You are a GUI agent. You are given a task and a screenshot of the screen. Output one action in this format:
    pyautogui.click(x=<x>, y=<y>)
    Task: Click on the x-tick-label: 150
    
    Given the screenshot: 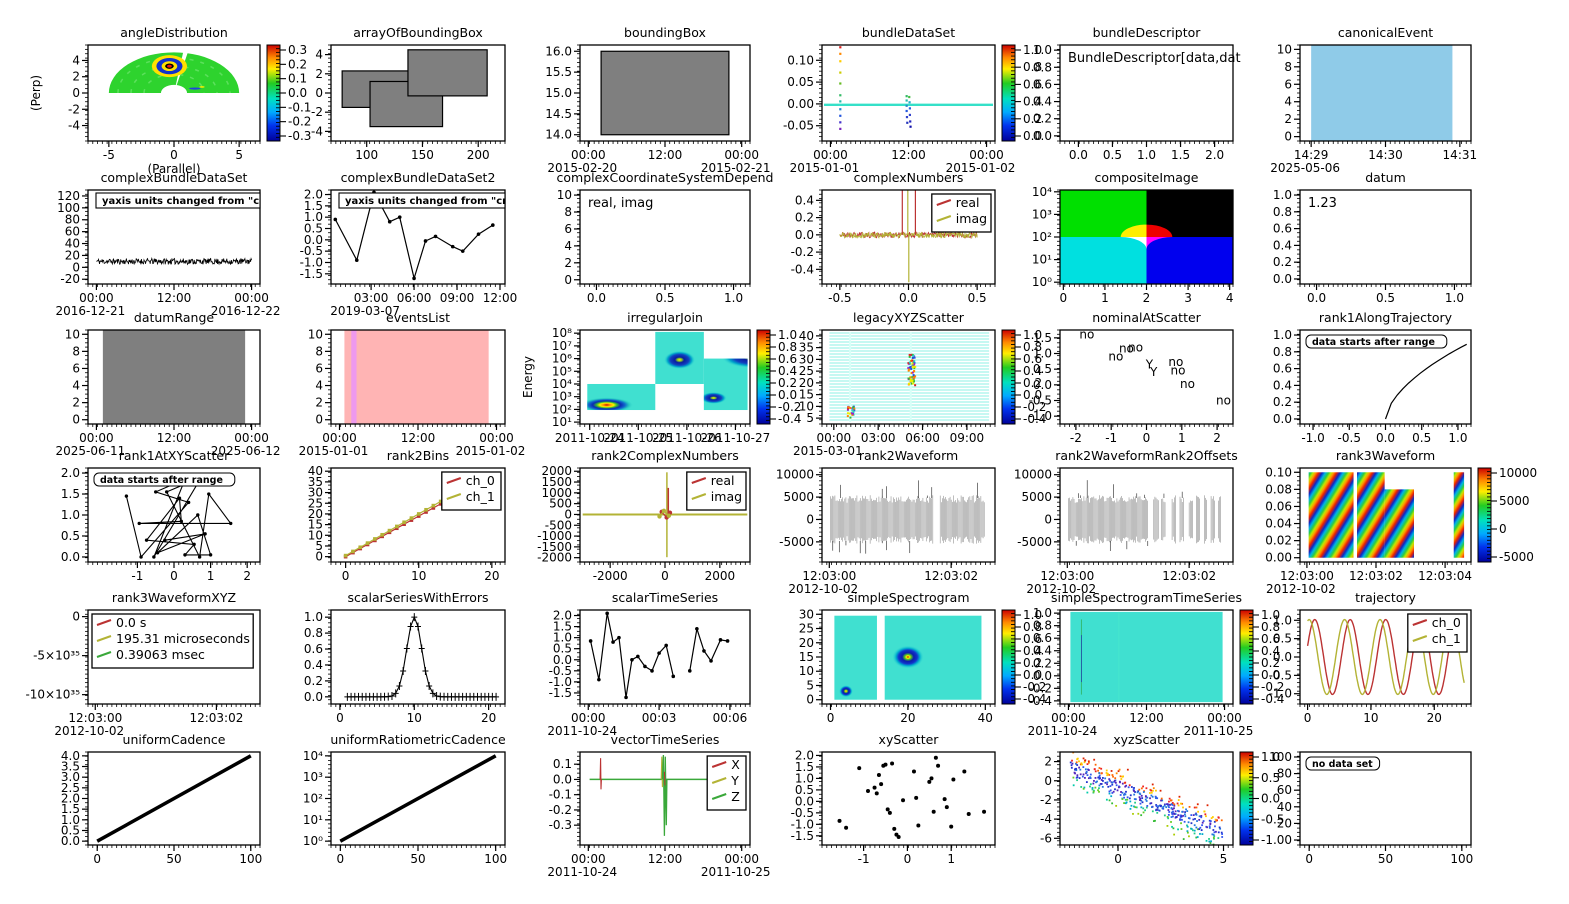 What is the action you would take?
    pyautogui.click(x=422, y=155)
    